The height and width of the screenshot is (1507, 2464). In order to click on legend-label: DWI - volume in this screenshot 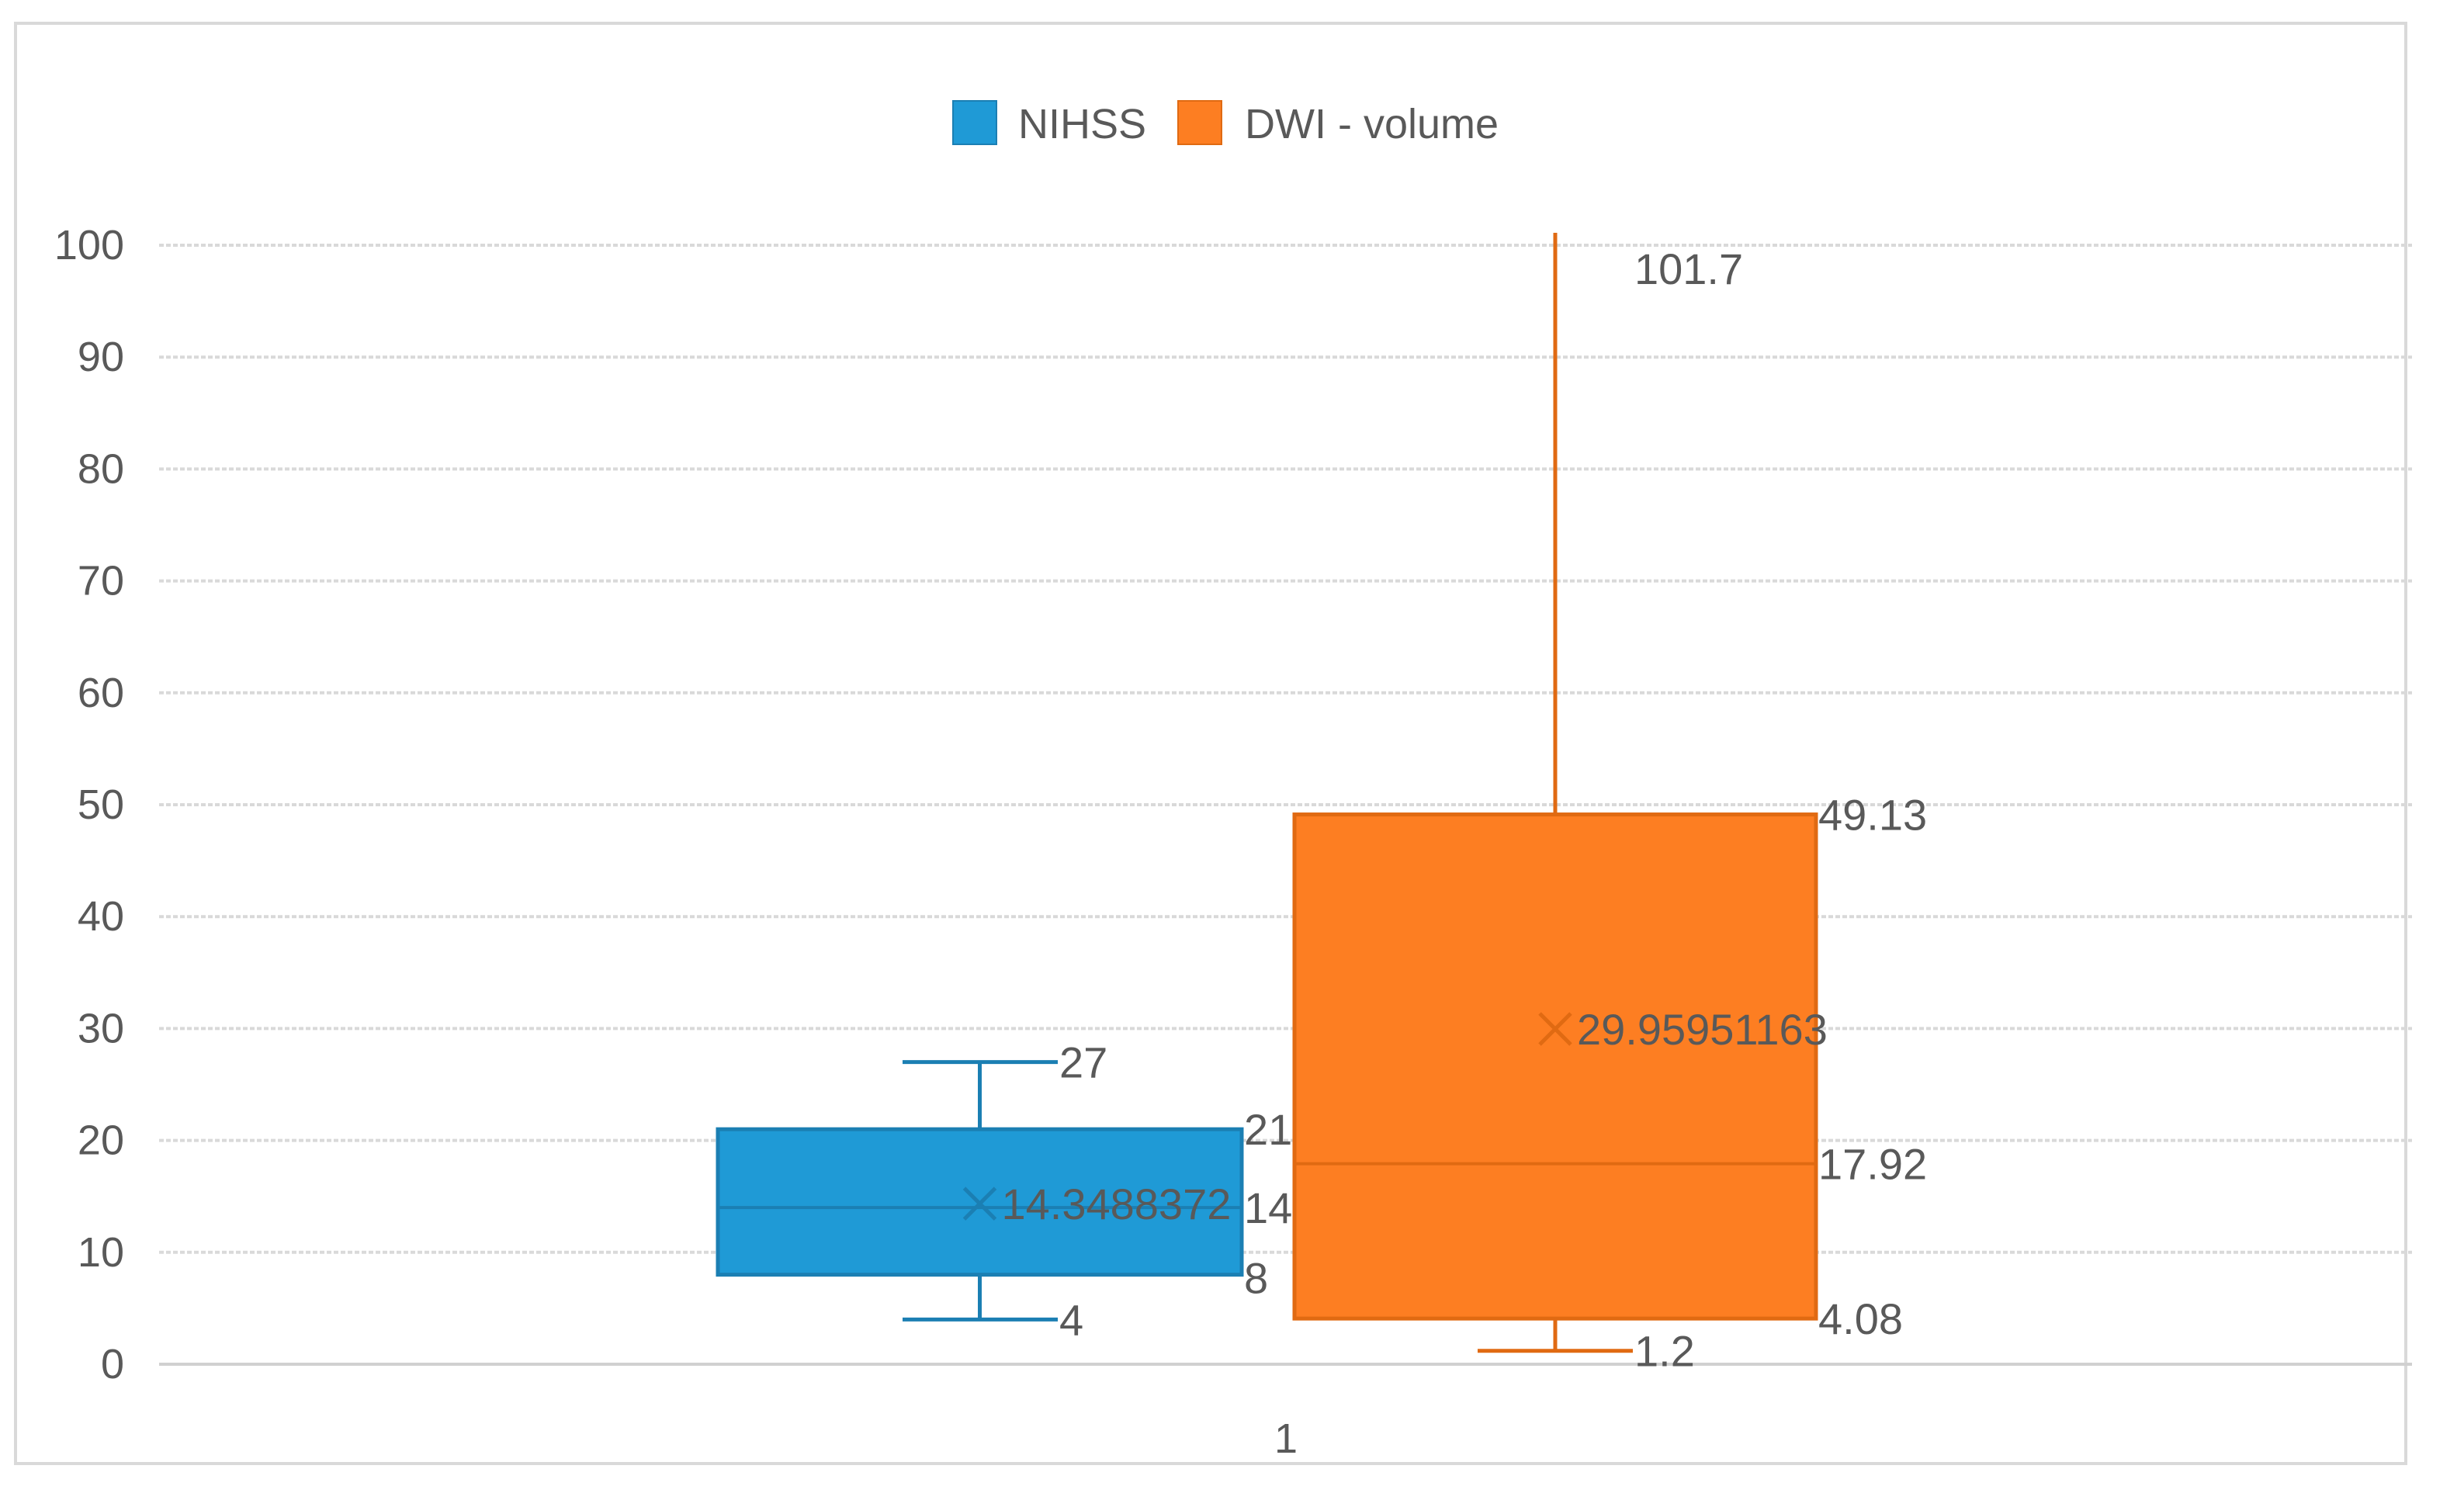, I will do `click(1372, 124)`.